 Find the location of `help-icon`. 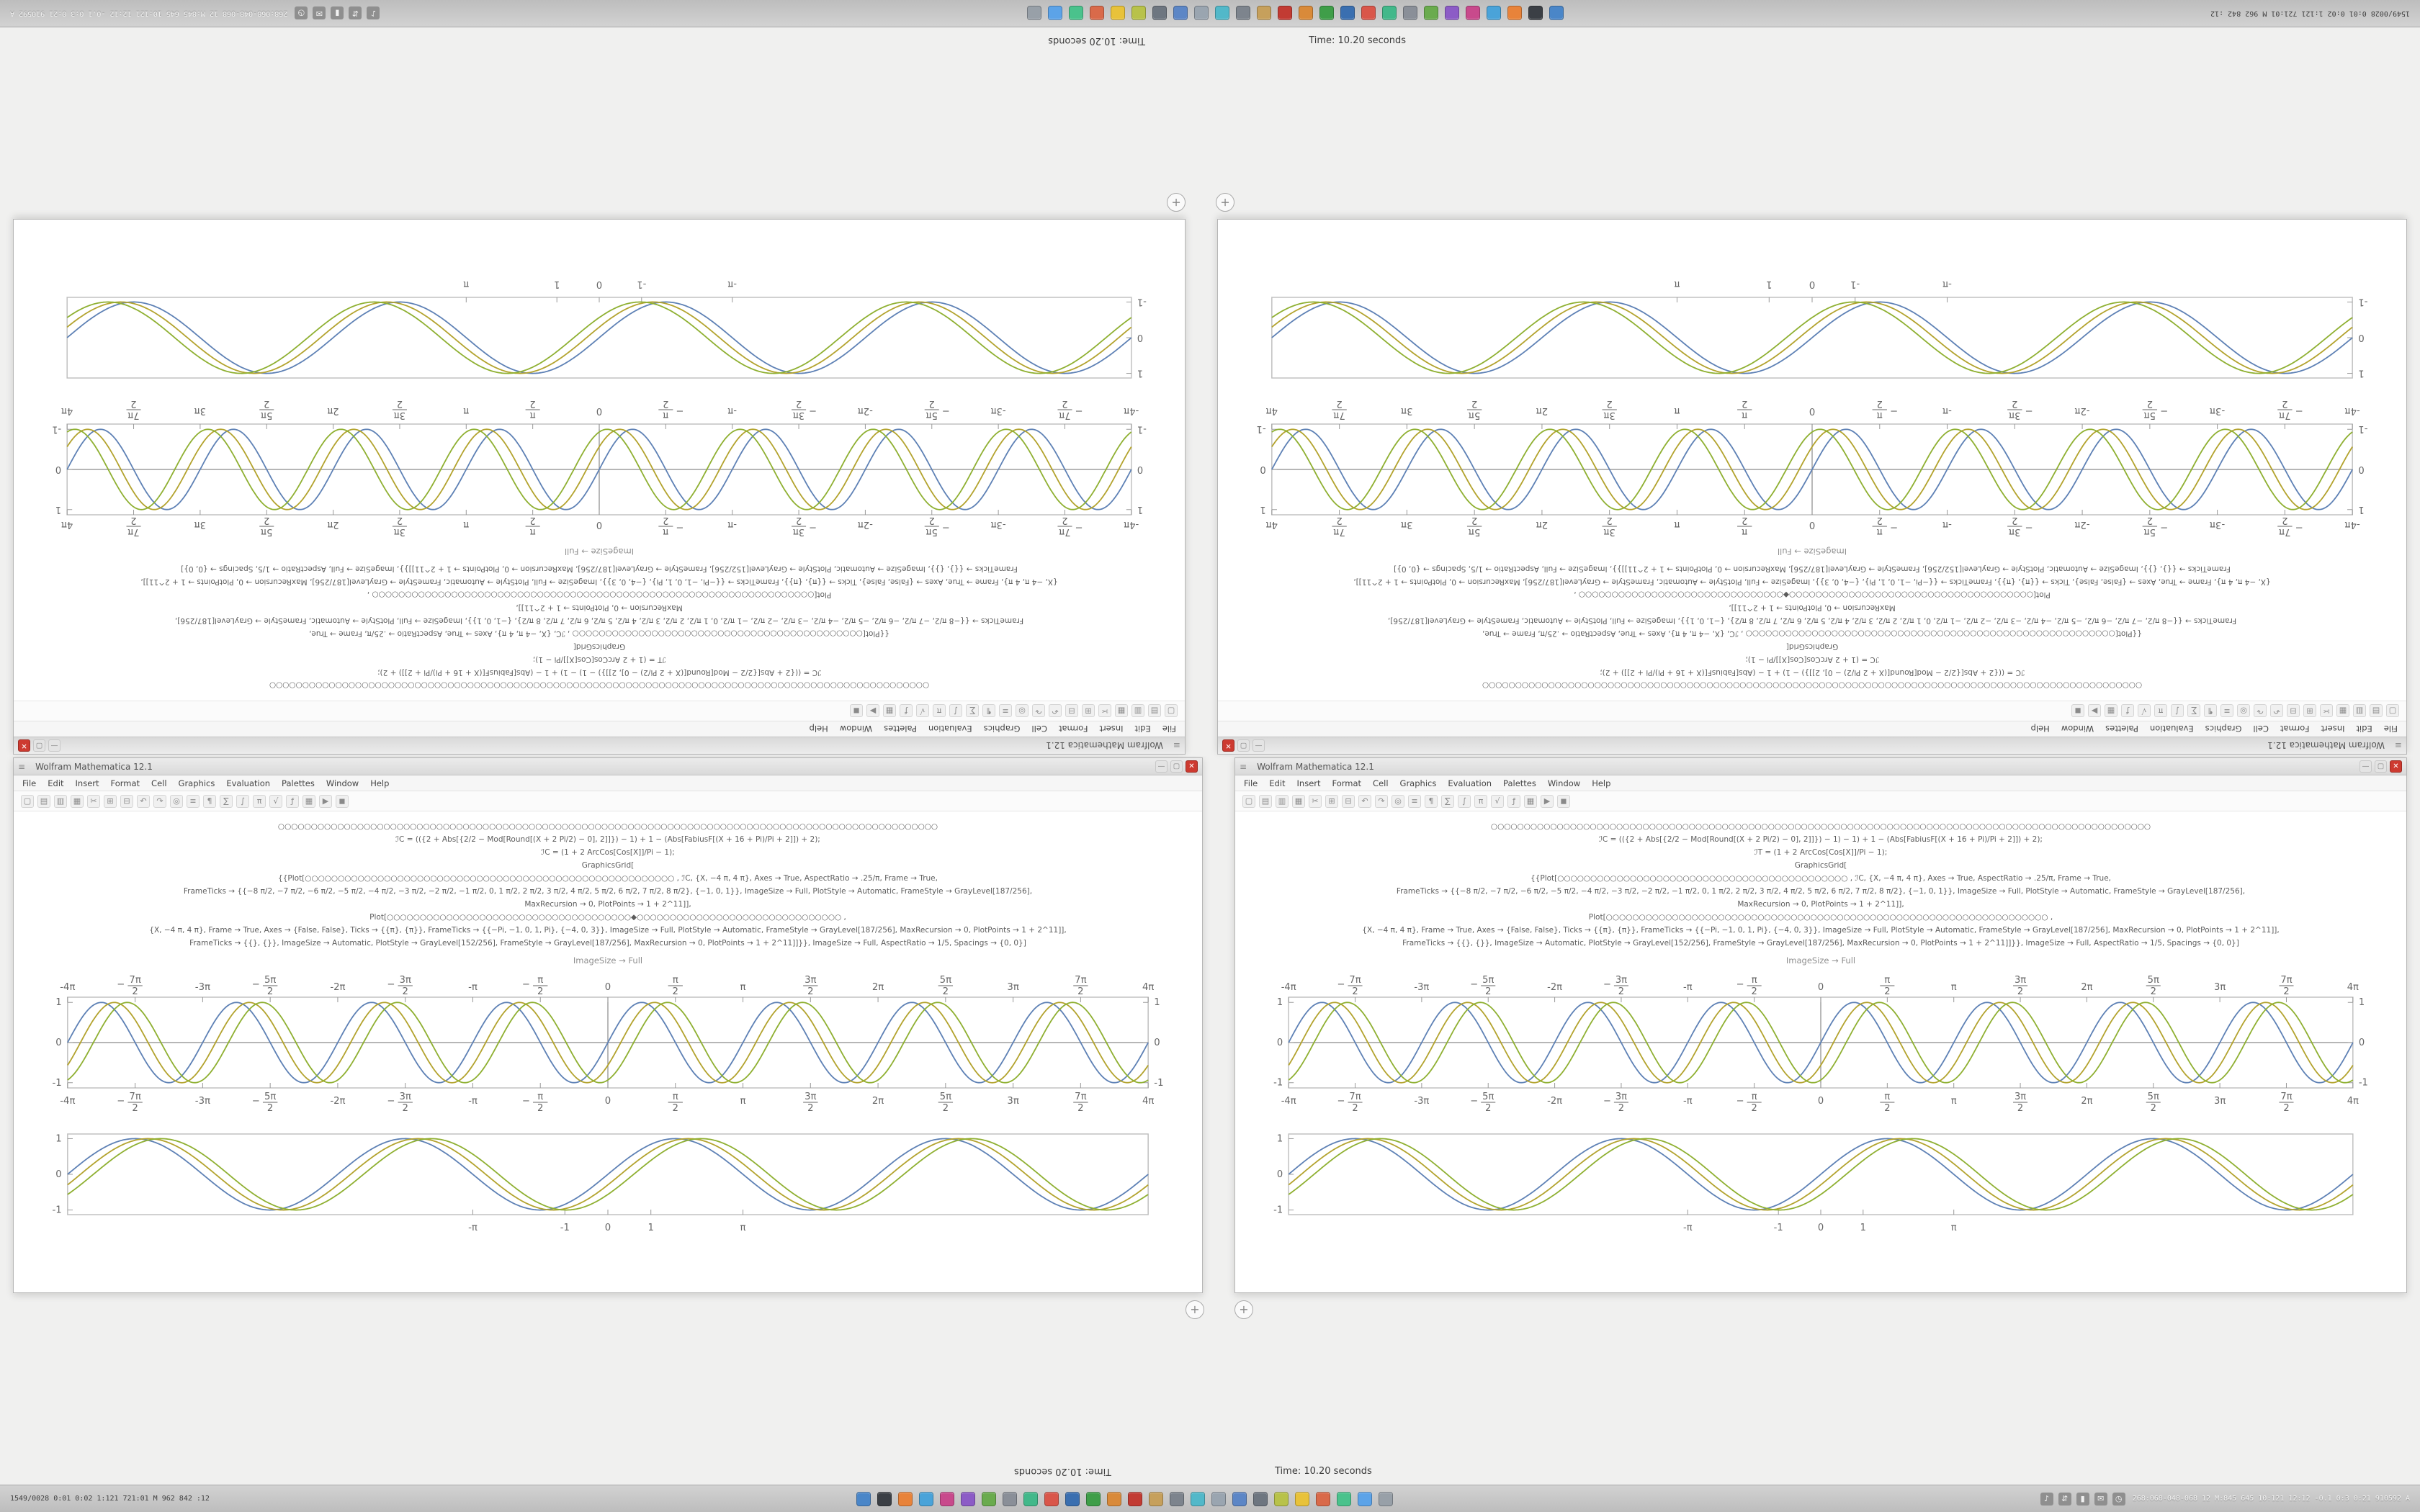

help-icon is located at coordinates (1365, 1498).